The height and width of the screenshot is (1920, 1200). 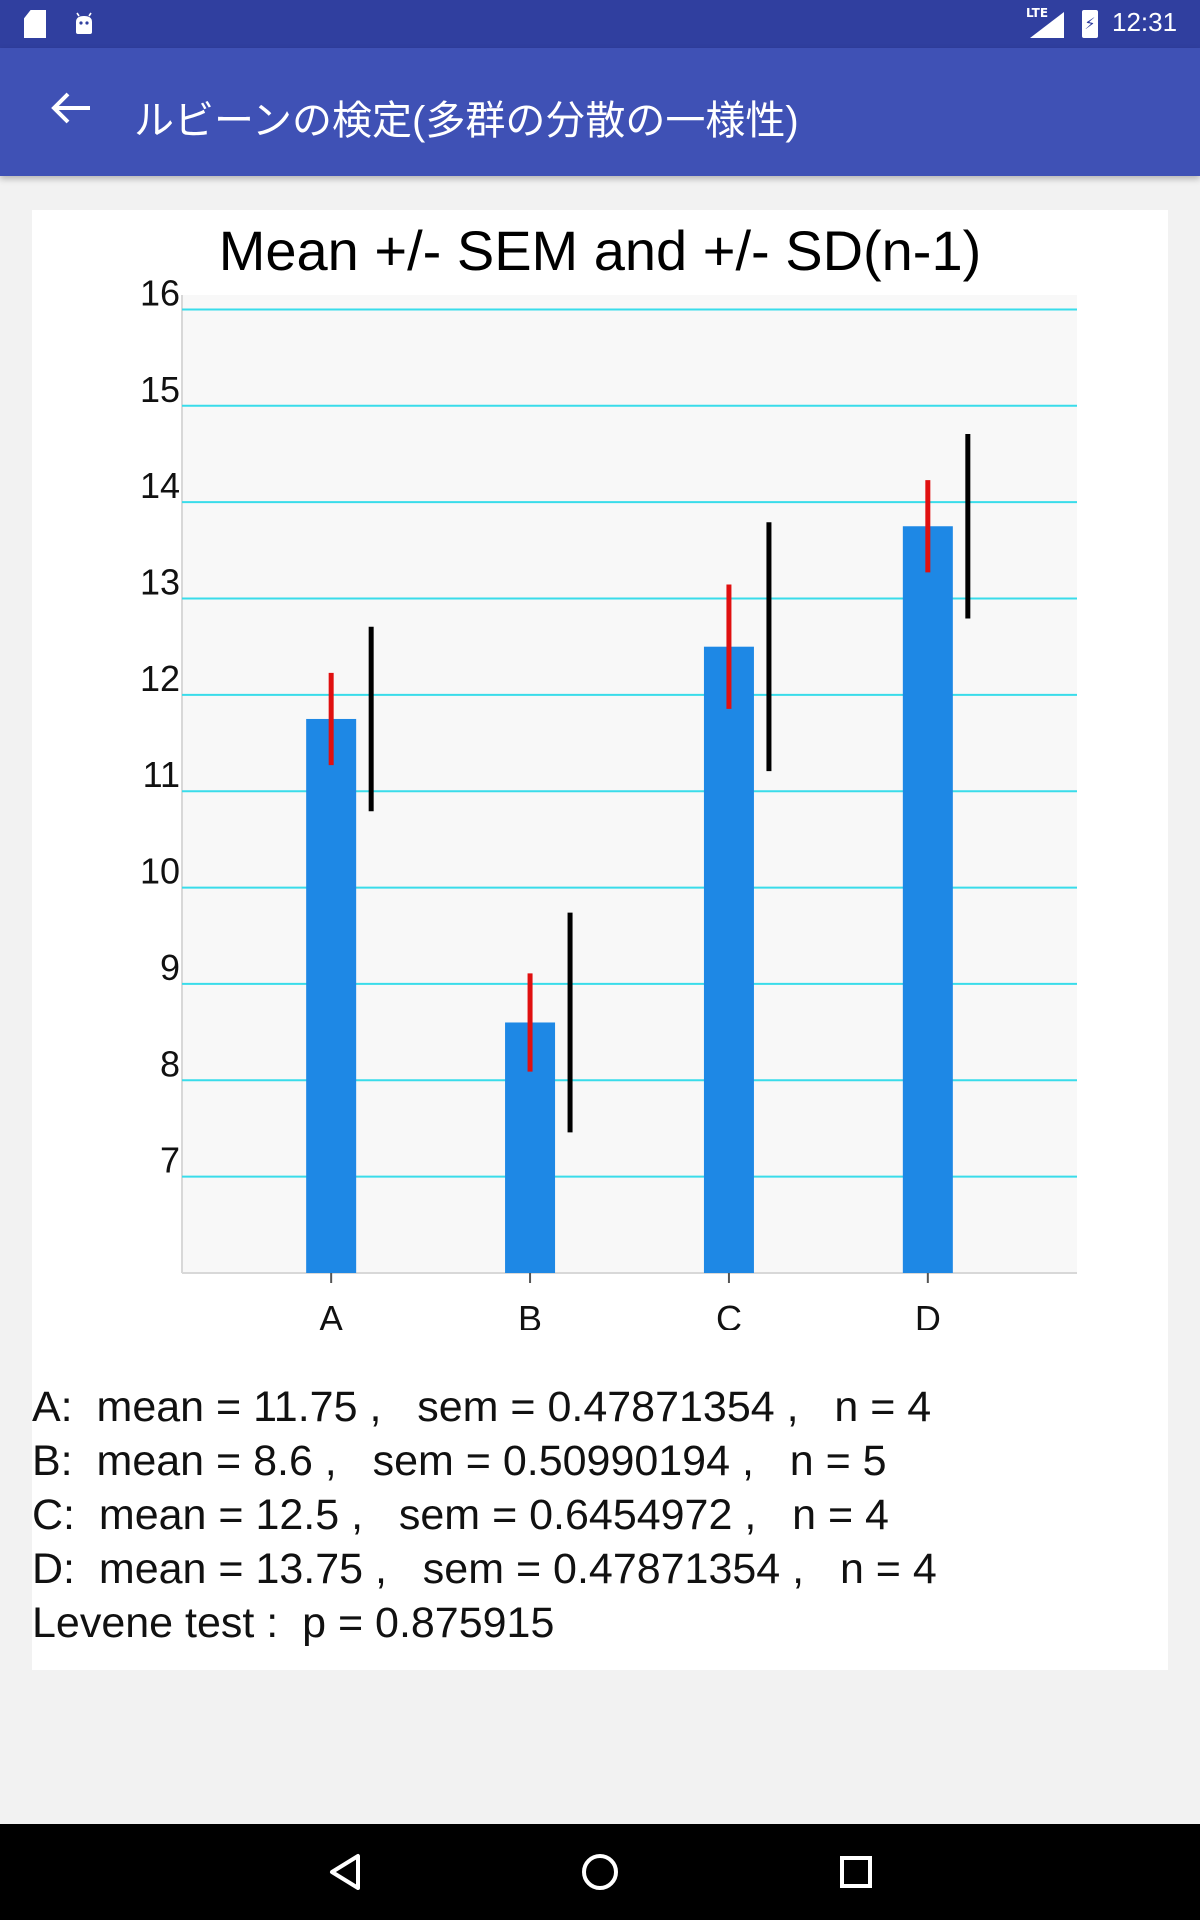 I want to click on group-stat-line: B: mean = 8.6 , sem = 0.50990194 , n = 5, so click(x=459, y=1461).